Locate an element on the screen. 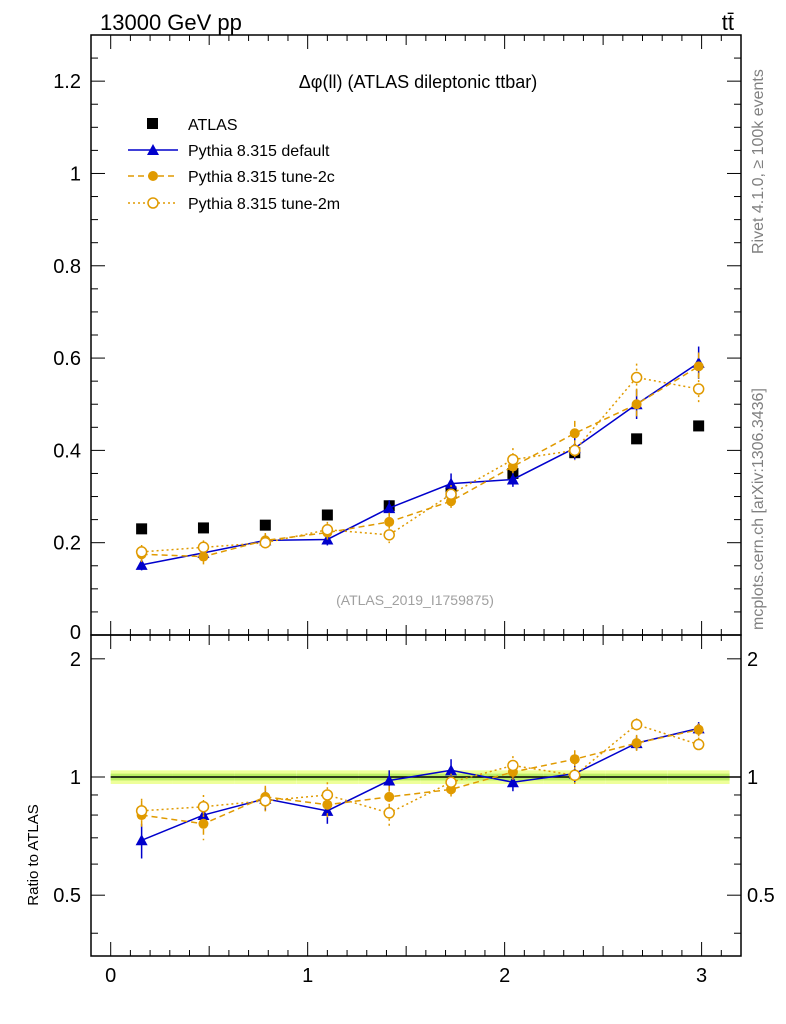 The width and height of the screenshot is (786, 1024). x-tick-label: 1 is located at coordinates (307, 976).